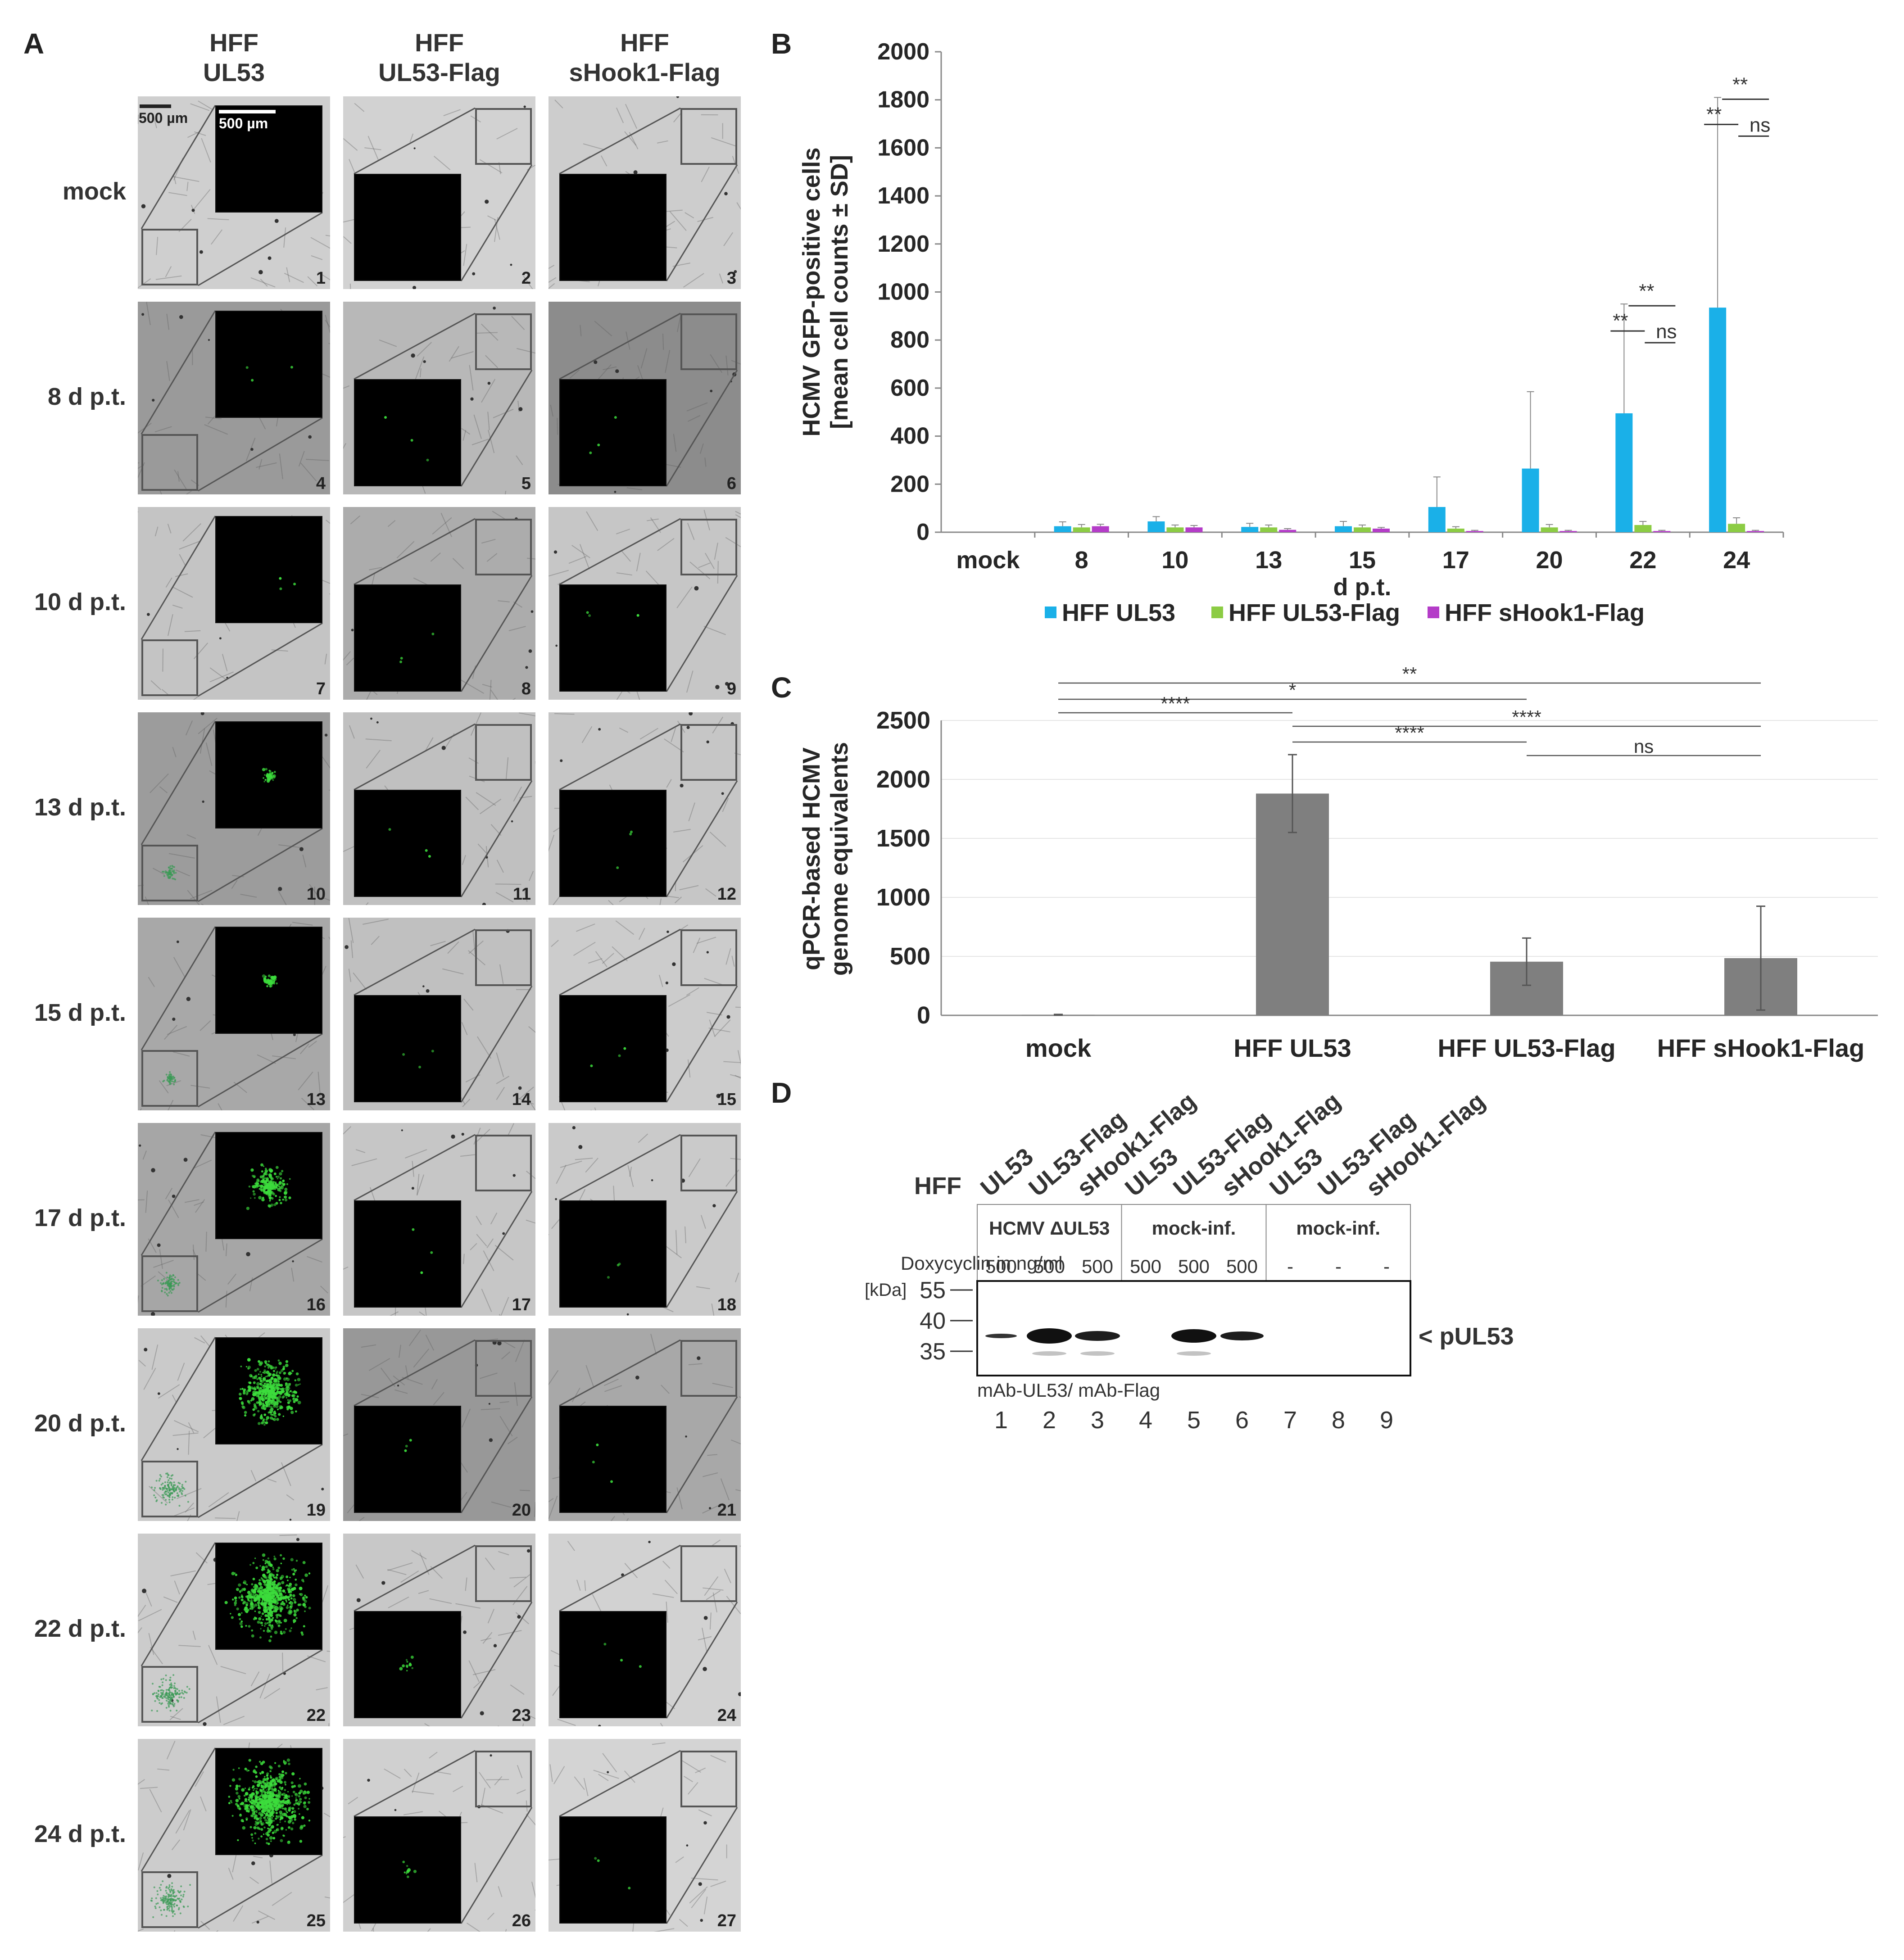 This screenshot has width=1904, height=1960. What do you see at coordinates (80, 1217) in the screenshot?
I see `row-label: 17 d p.t.` at bounding box center [80, 1217].